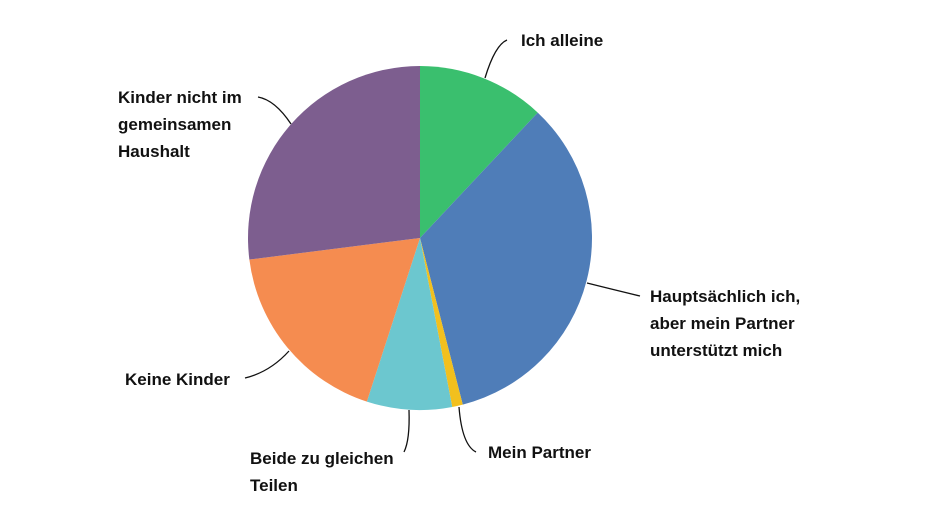  What do you see at coordinates (180, 124) in the screenshot?
I see `slice-label: Kinder nicht im gemeinsamen Haushalt` at bounding box center [180, 124].